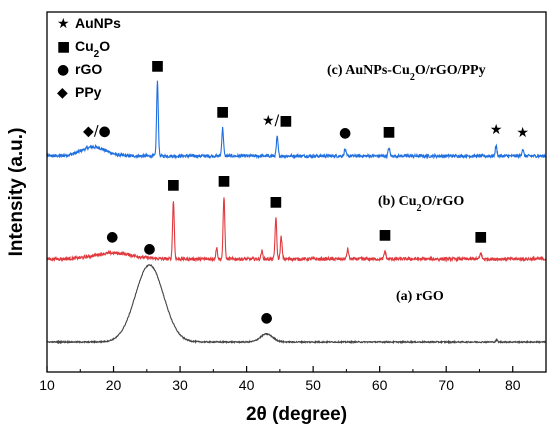 This screenshot has height=436, width=550. I want to click on x-tick-label: 80, so click(513, 385).